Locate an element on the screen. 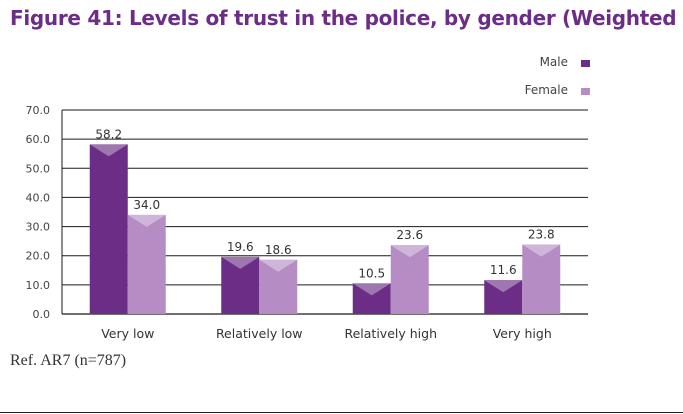 This screenshot has width=683, height=414. data-label: 10.5 is located at coordinates (371, 273).